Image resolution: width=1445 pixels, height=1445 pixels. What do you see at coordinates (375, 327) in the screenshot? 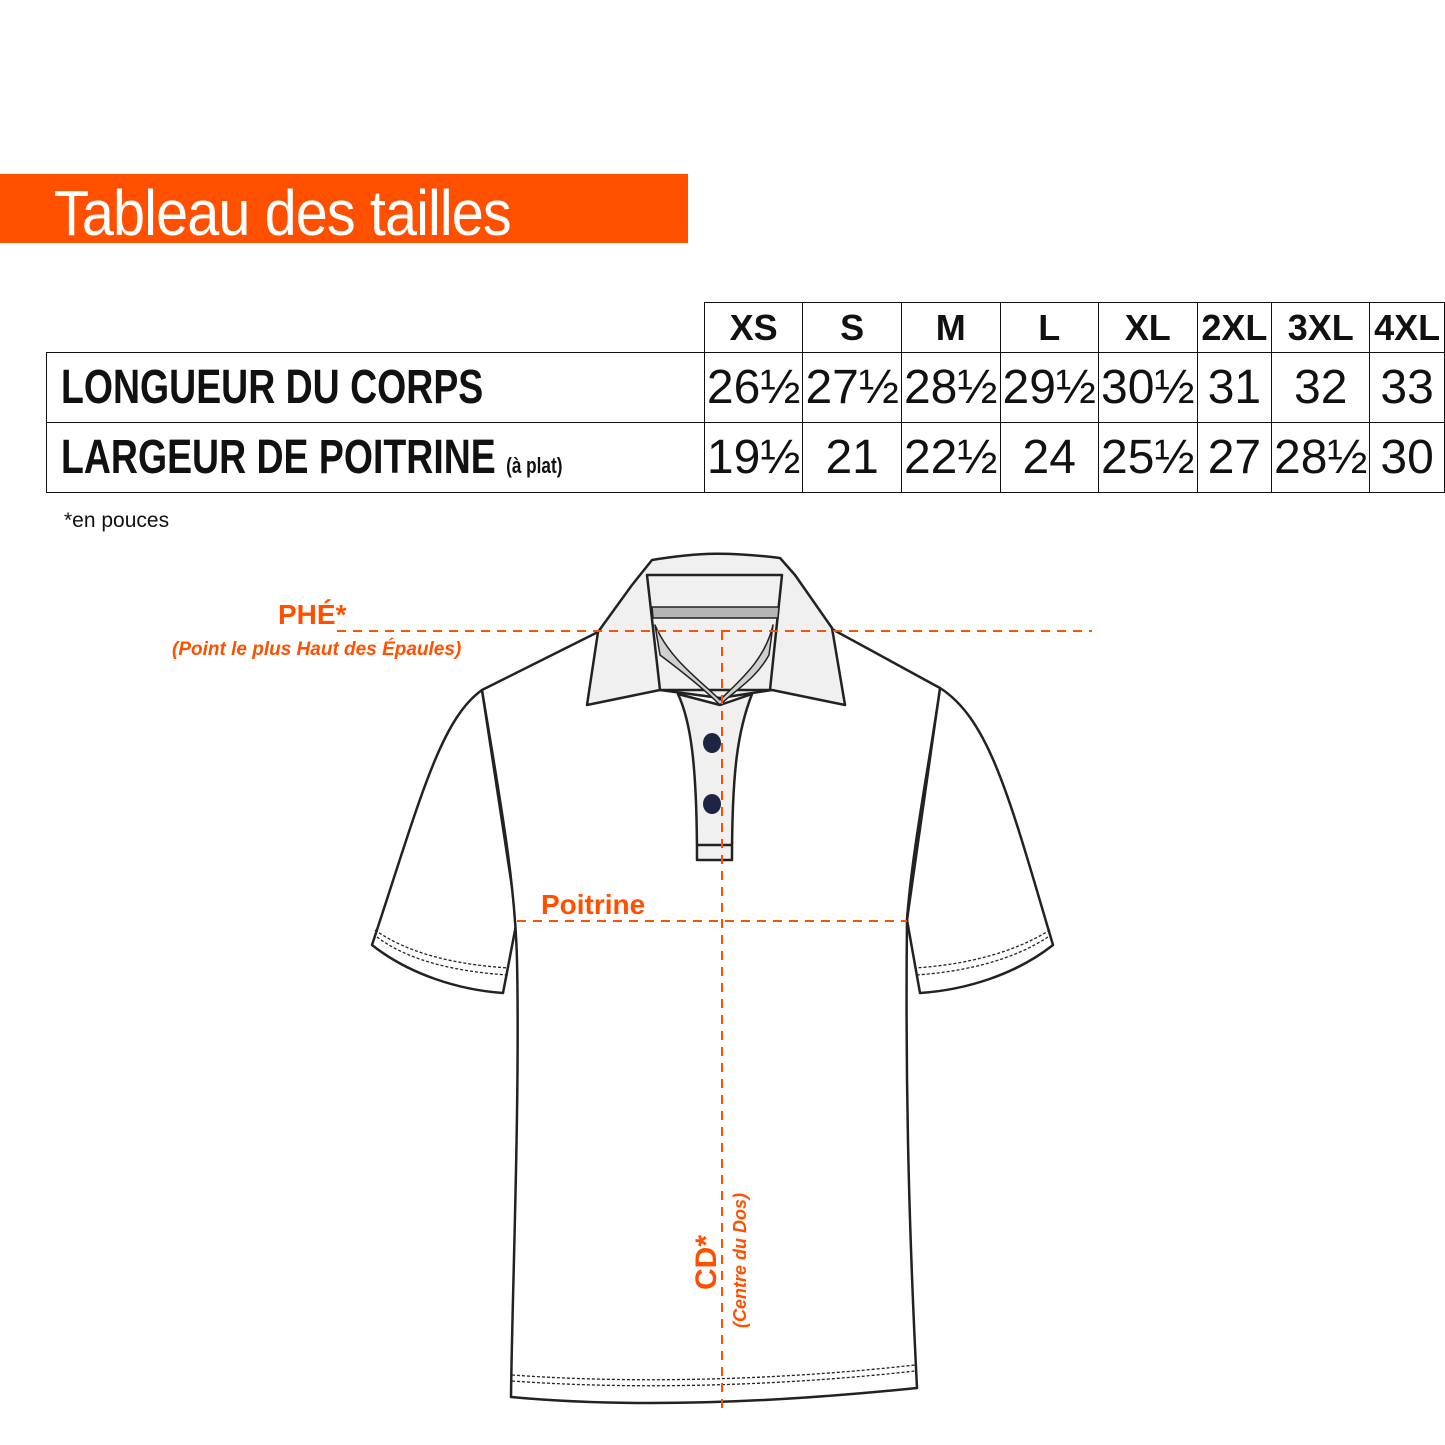
I see `blank-cell` at bounding box center [375, 327].